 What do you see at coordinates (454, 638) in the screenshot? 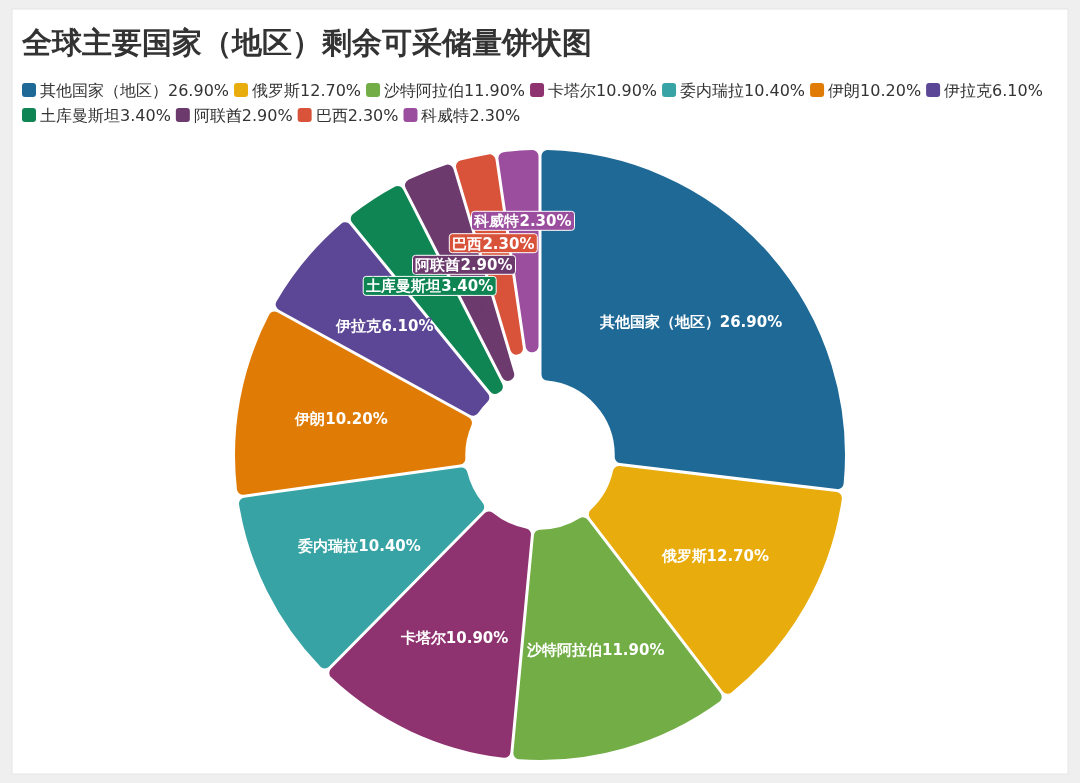
I see `slice-label: 卡塔尔10.90%` at bounding box center [454, 638].